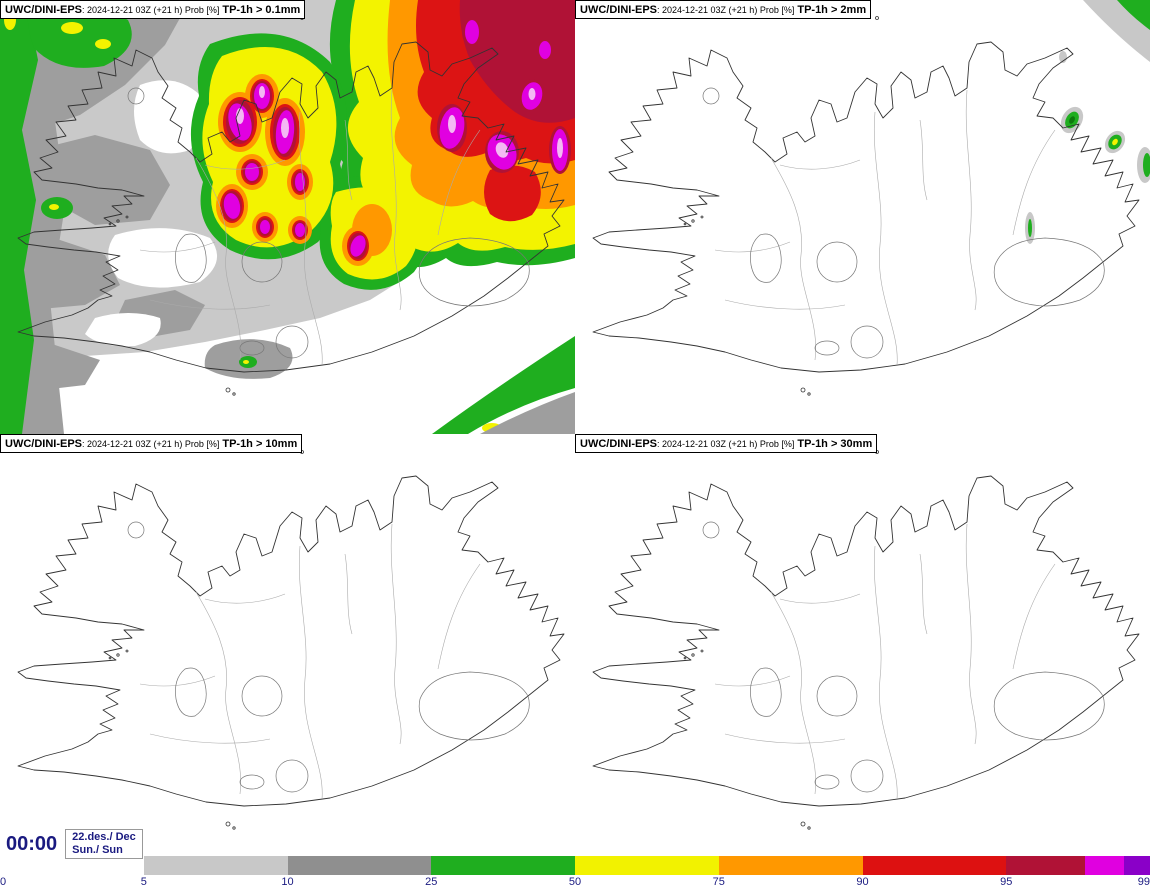  Describe the element at coordinates (3, 882) in the screenshot. I see `colorbar-tick-0: 0` at that location.